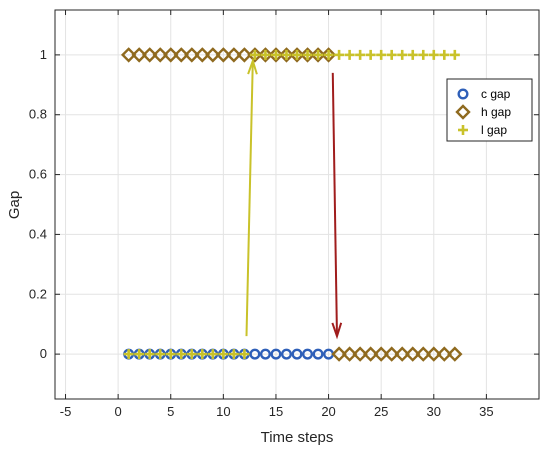  Describe the element at coordinates (494, 130) in the screenshot. I see `legend-label-l-gap: l gap` at that location.